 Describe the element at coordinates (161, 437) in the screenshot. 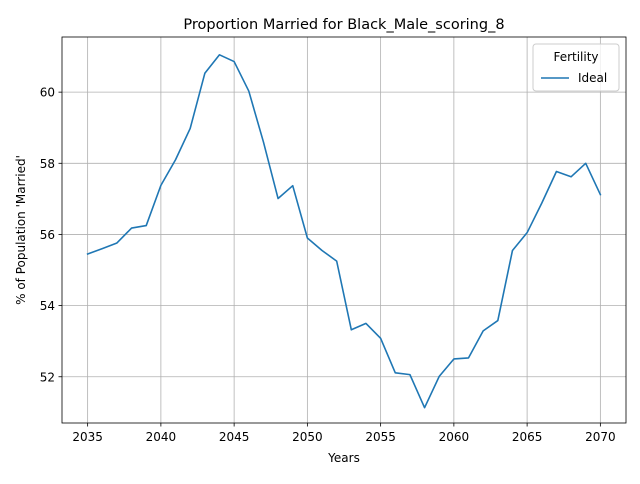

I see `x-tick-label: 2040` at that location.